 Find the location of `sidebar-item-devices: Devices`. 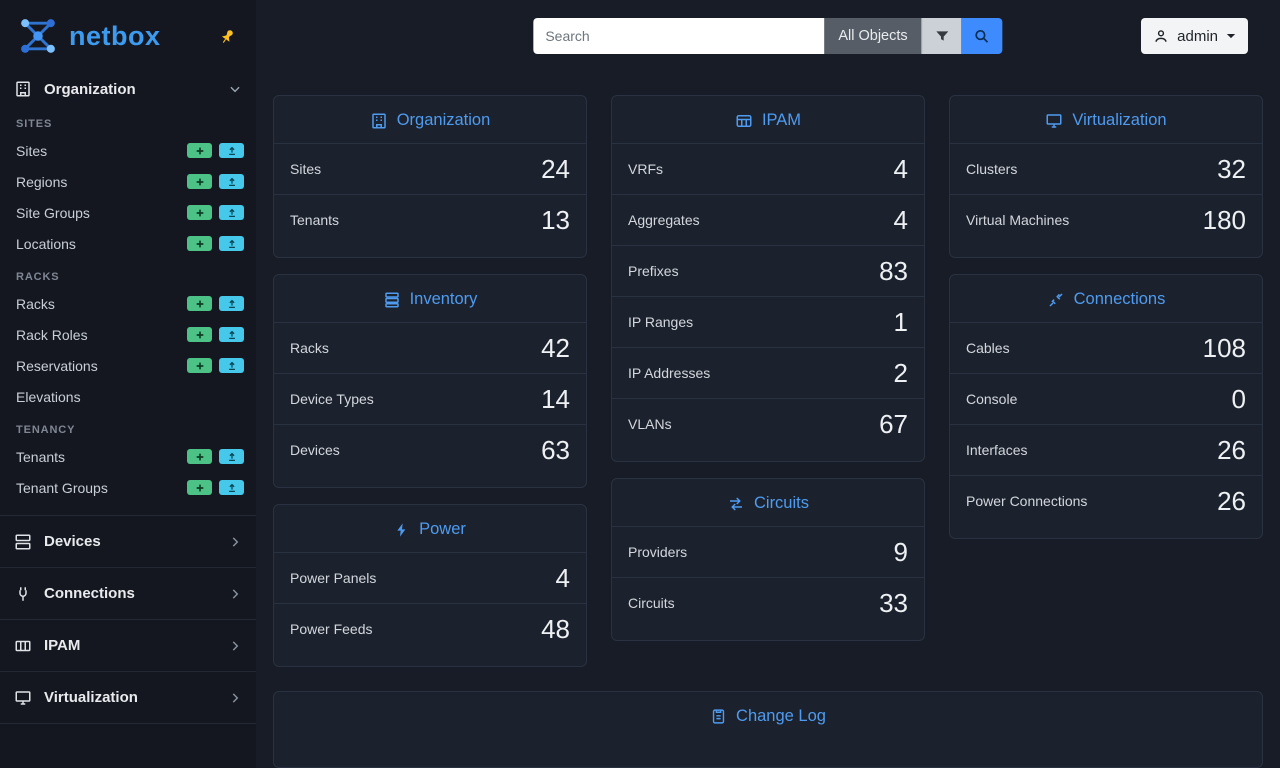

sidebar-item-devices: Devices is located at coordinates (128, 541).